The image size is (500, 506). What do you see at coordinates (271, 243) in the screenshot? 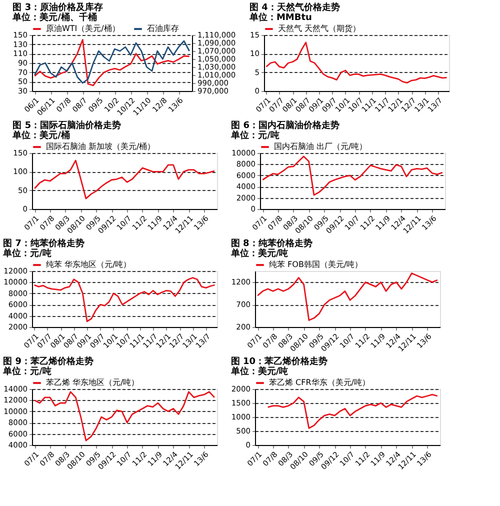
I see `chart-title: 图 8：纯苯价格走势` at bounding box center [271, 243].